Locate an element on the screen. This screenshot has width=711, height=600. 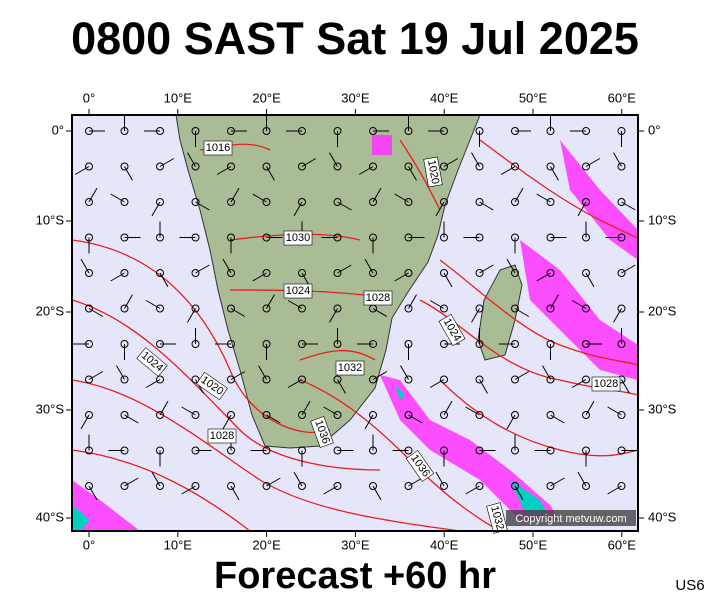
isobar-label: 1032 is located at coordinates (350, 368).